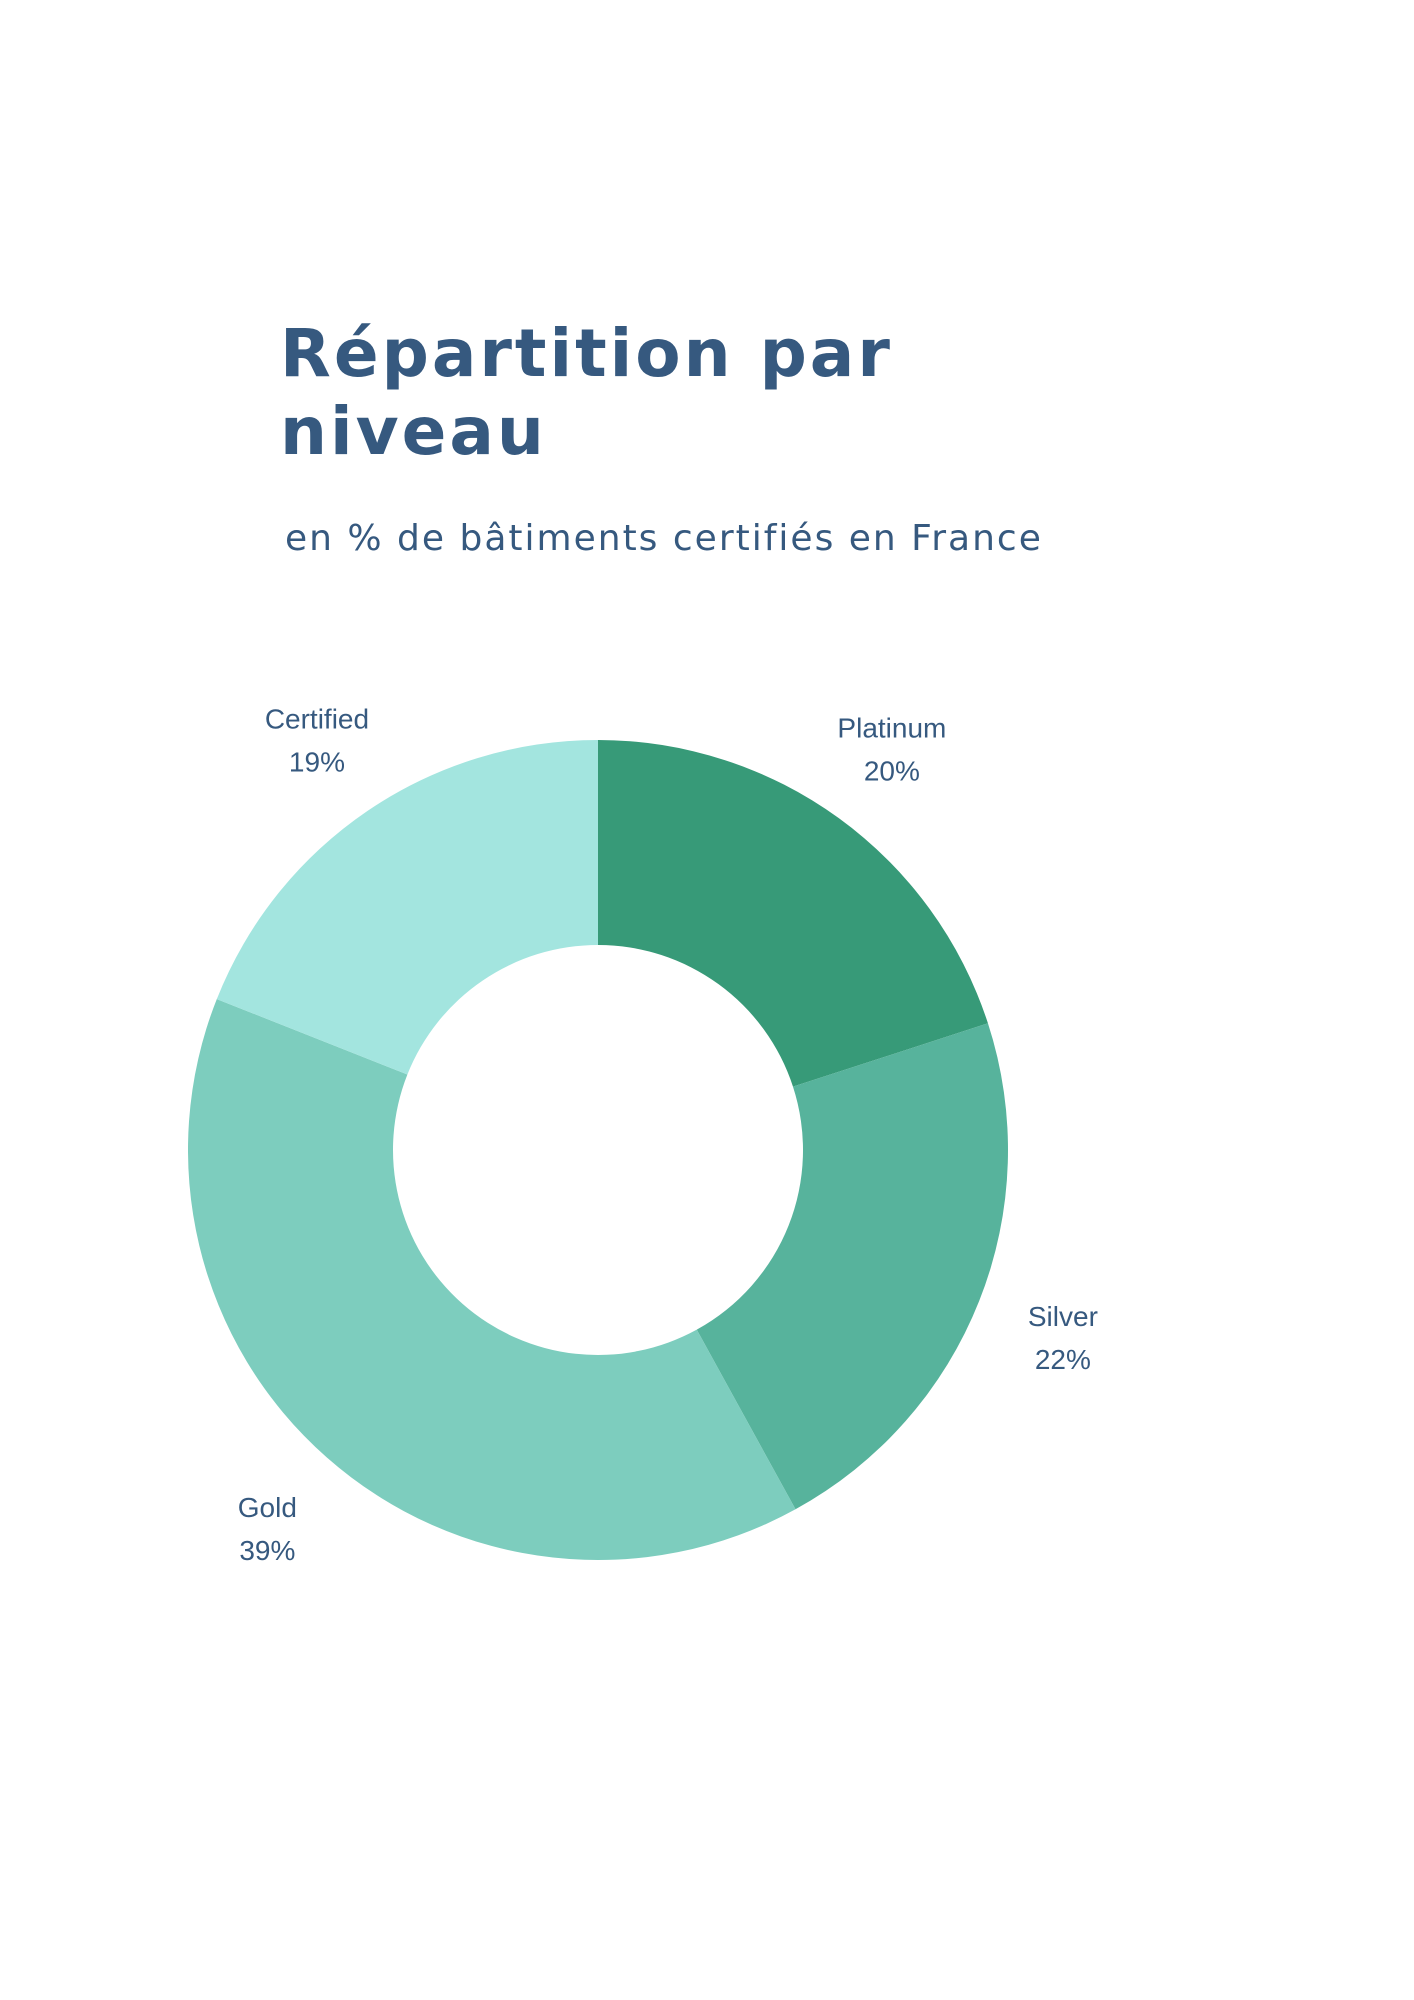 The width and height of the screenshot is (1414, 2000). What do you see at coordinates (793, 913) in the screenshot?
I see `slice-platinum` at bounding box center [793, 913].